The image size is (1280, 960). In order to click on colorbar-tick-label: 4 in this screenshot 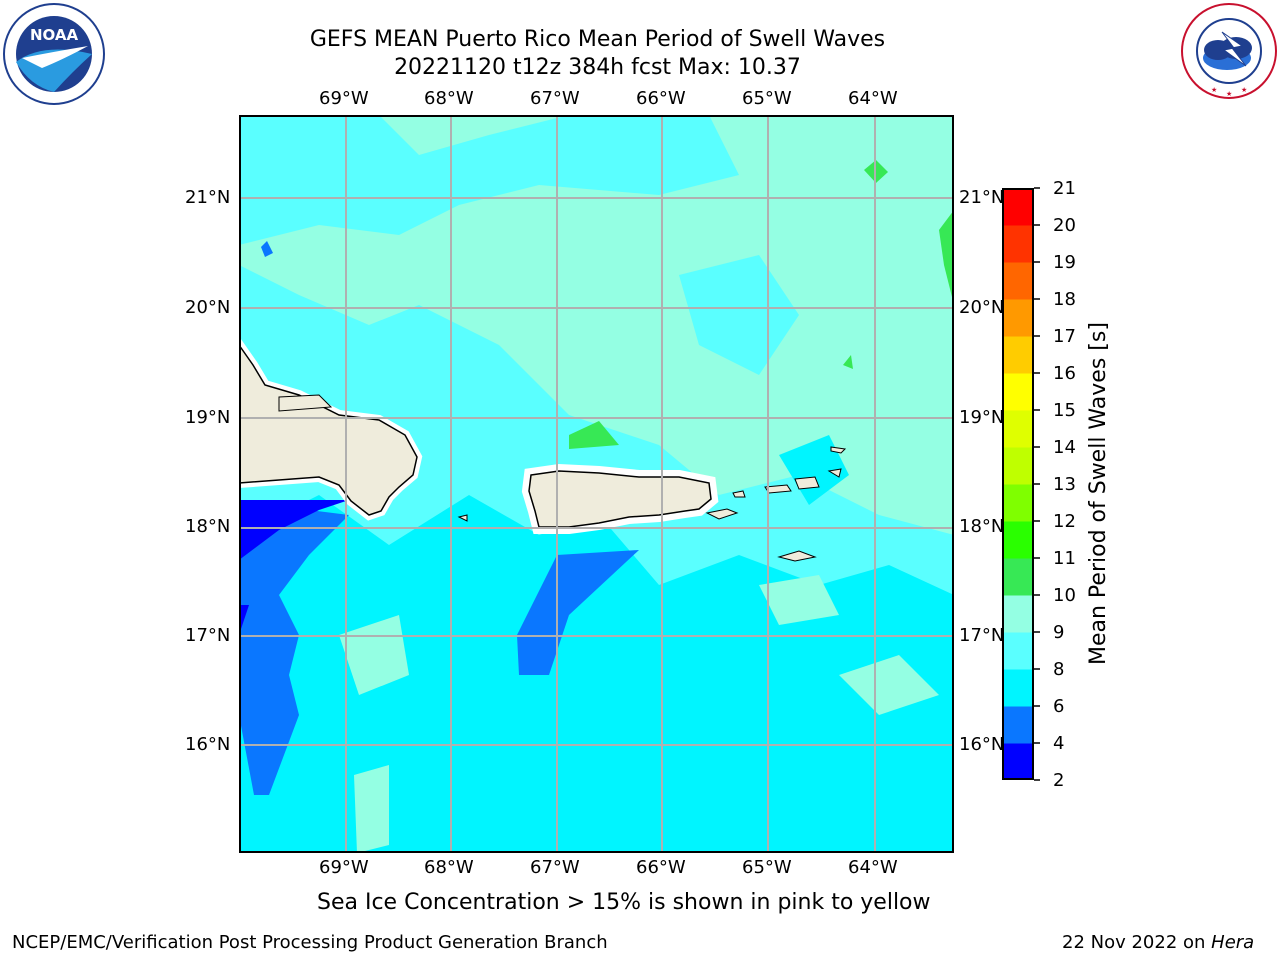, I will do `click(1058, 743)`.